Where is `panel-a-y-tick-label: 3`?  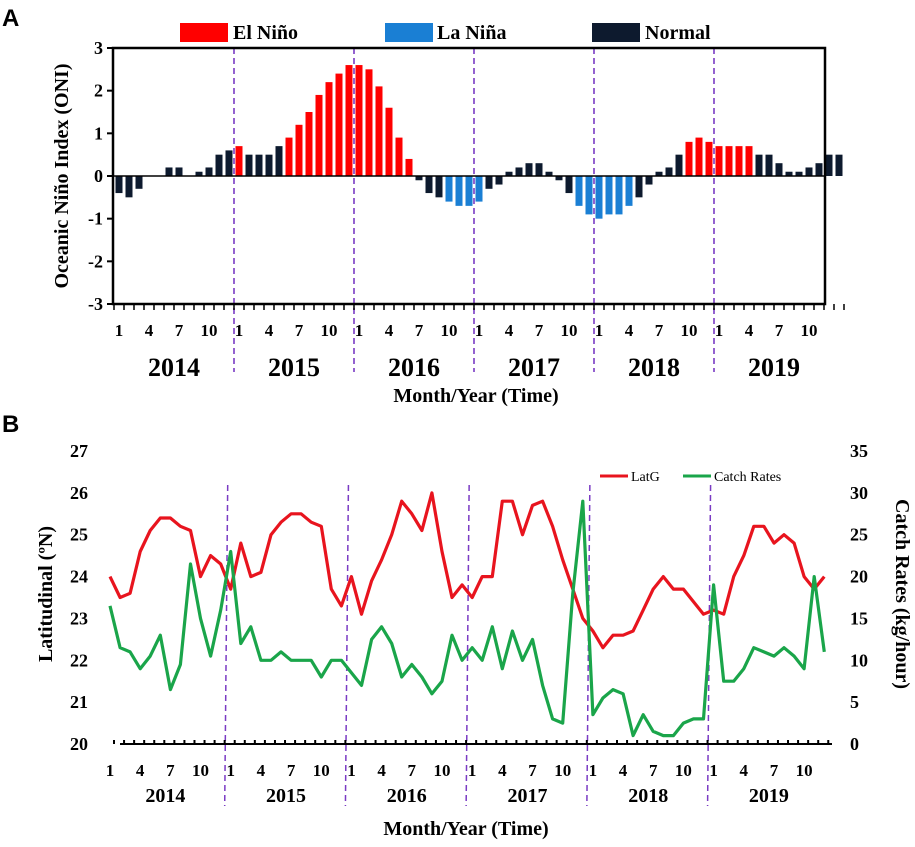 panel-a-y-tick-label: 3 is located at coordinates (98, 48).